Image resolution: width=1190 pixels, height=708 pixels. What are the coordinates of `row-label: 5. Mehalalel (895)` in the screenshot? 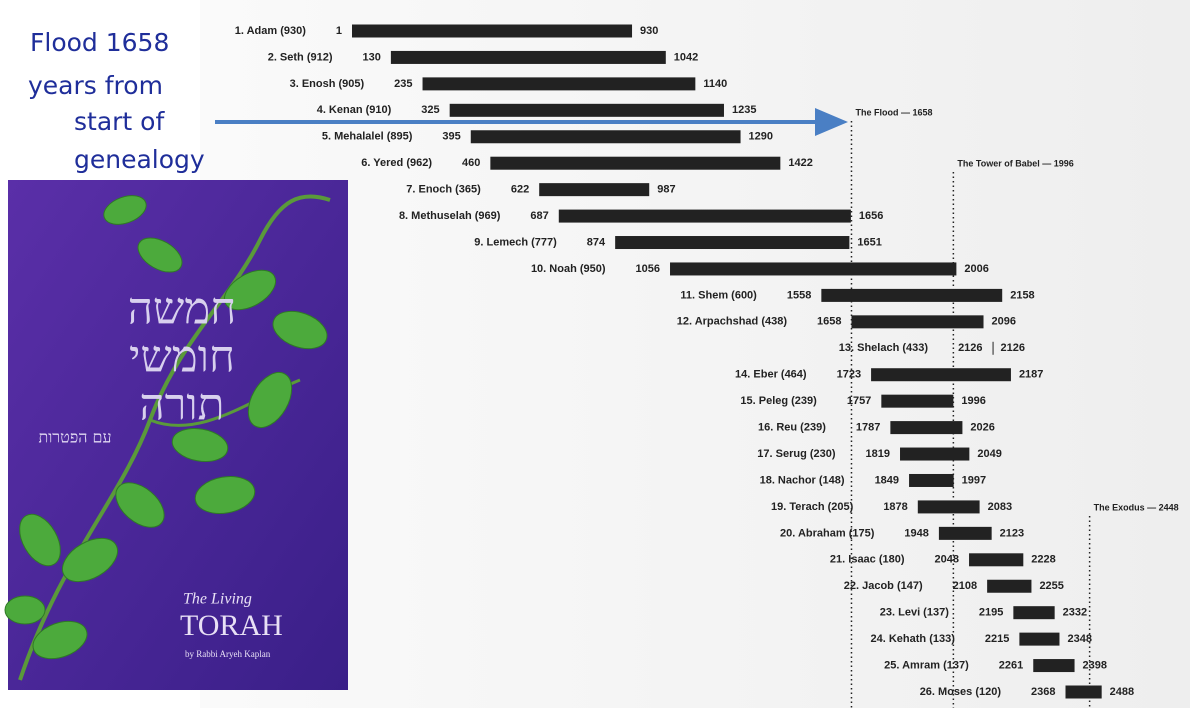 It's located at (367, 137).